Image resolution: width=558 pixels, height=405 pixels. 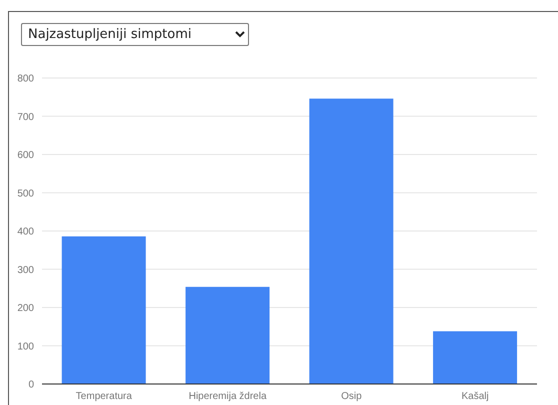 What do you see at coordinates (104, 396) in the screenshot?
I see `x-tick-label: Temperatura` at bounding box center [104, 396].